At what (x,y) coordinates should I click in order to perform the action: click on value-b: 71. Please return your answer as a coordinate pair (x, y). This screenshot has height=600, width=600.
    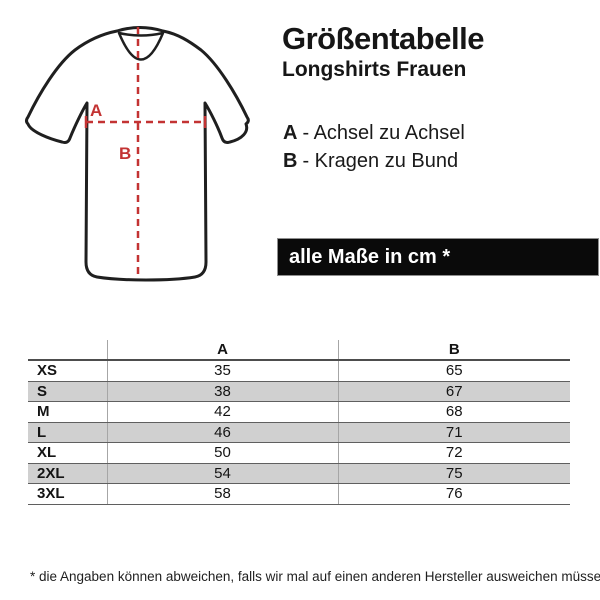
    Looking at the image, I should click on (453, 432).